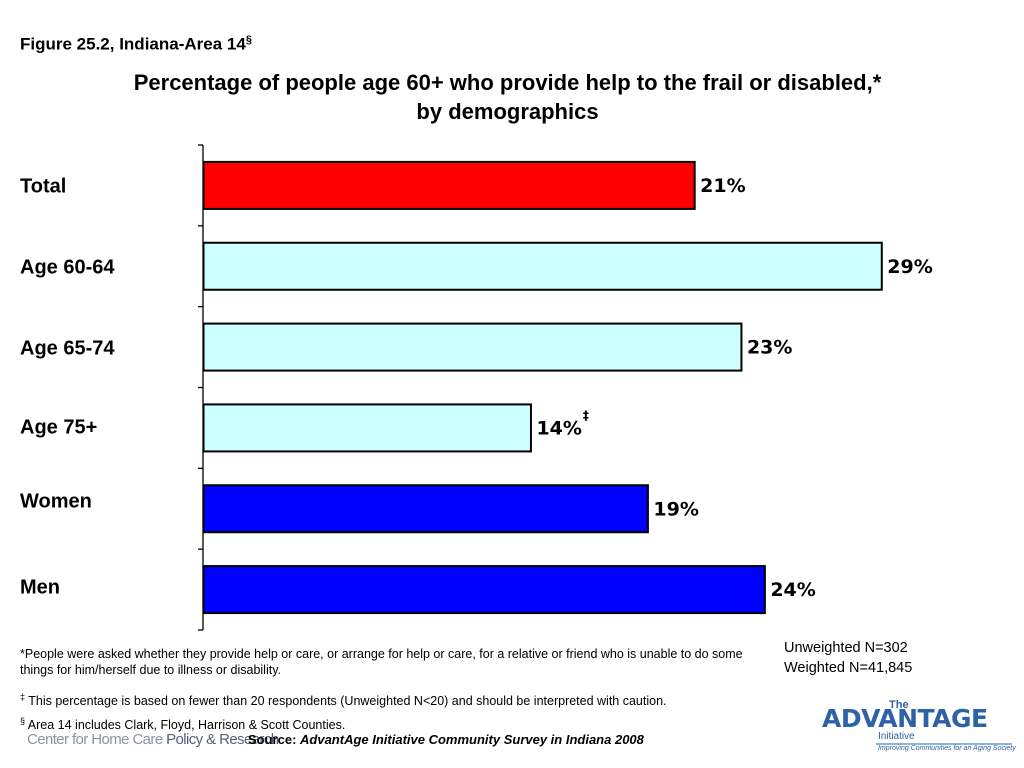  I want to click on value-label-mark: ‡, so click(586, 415).